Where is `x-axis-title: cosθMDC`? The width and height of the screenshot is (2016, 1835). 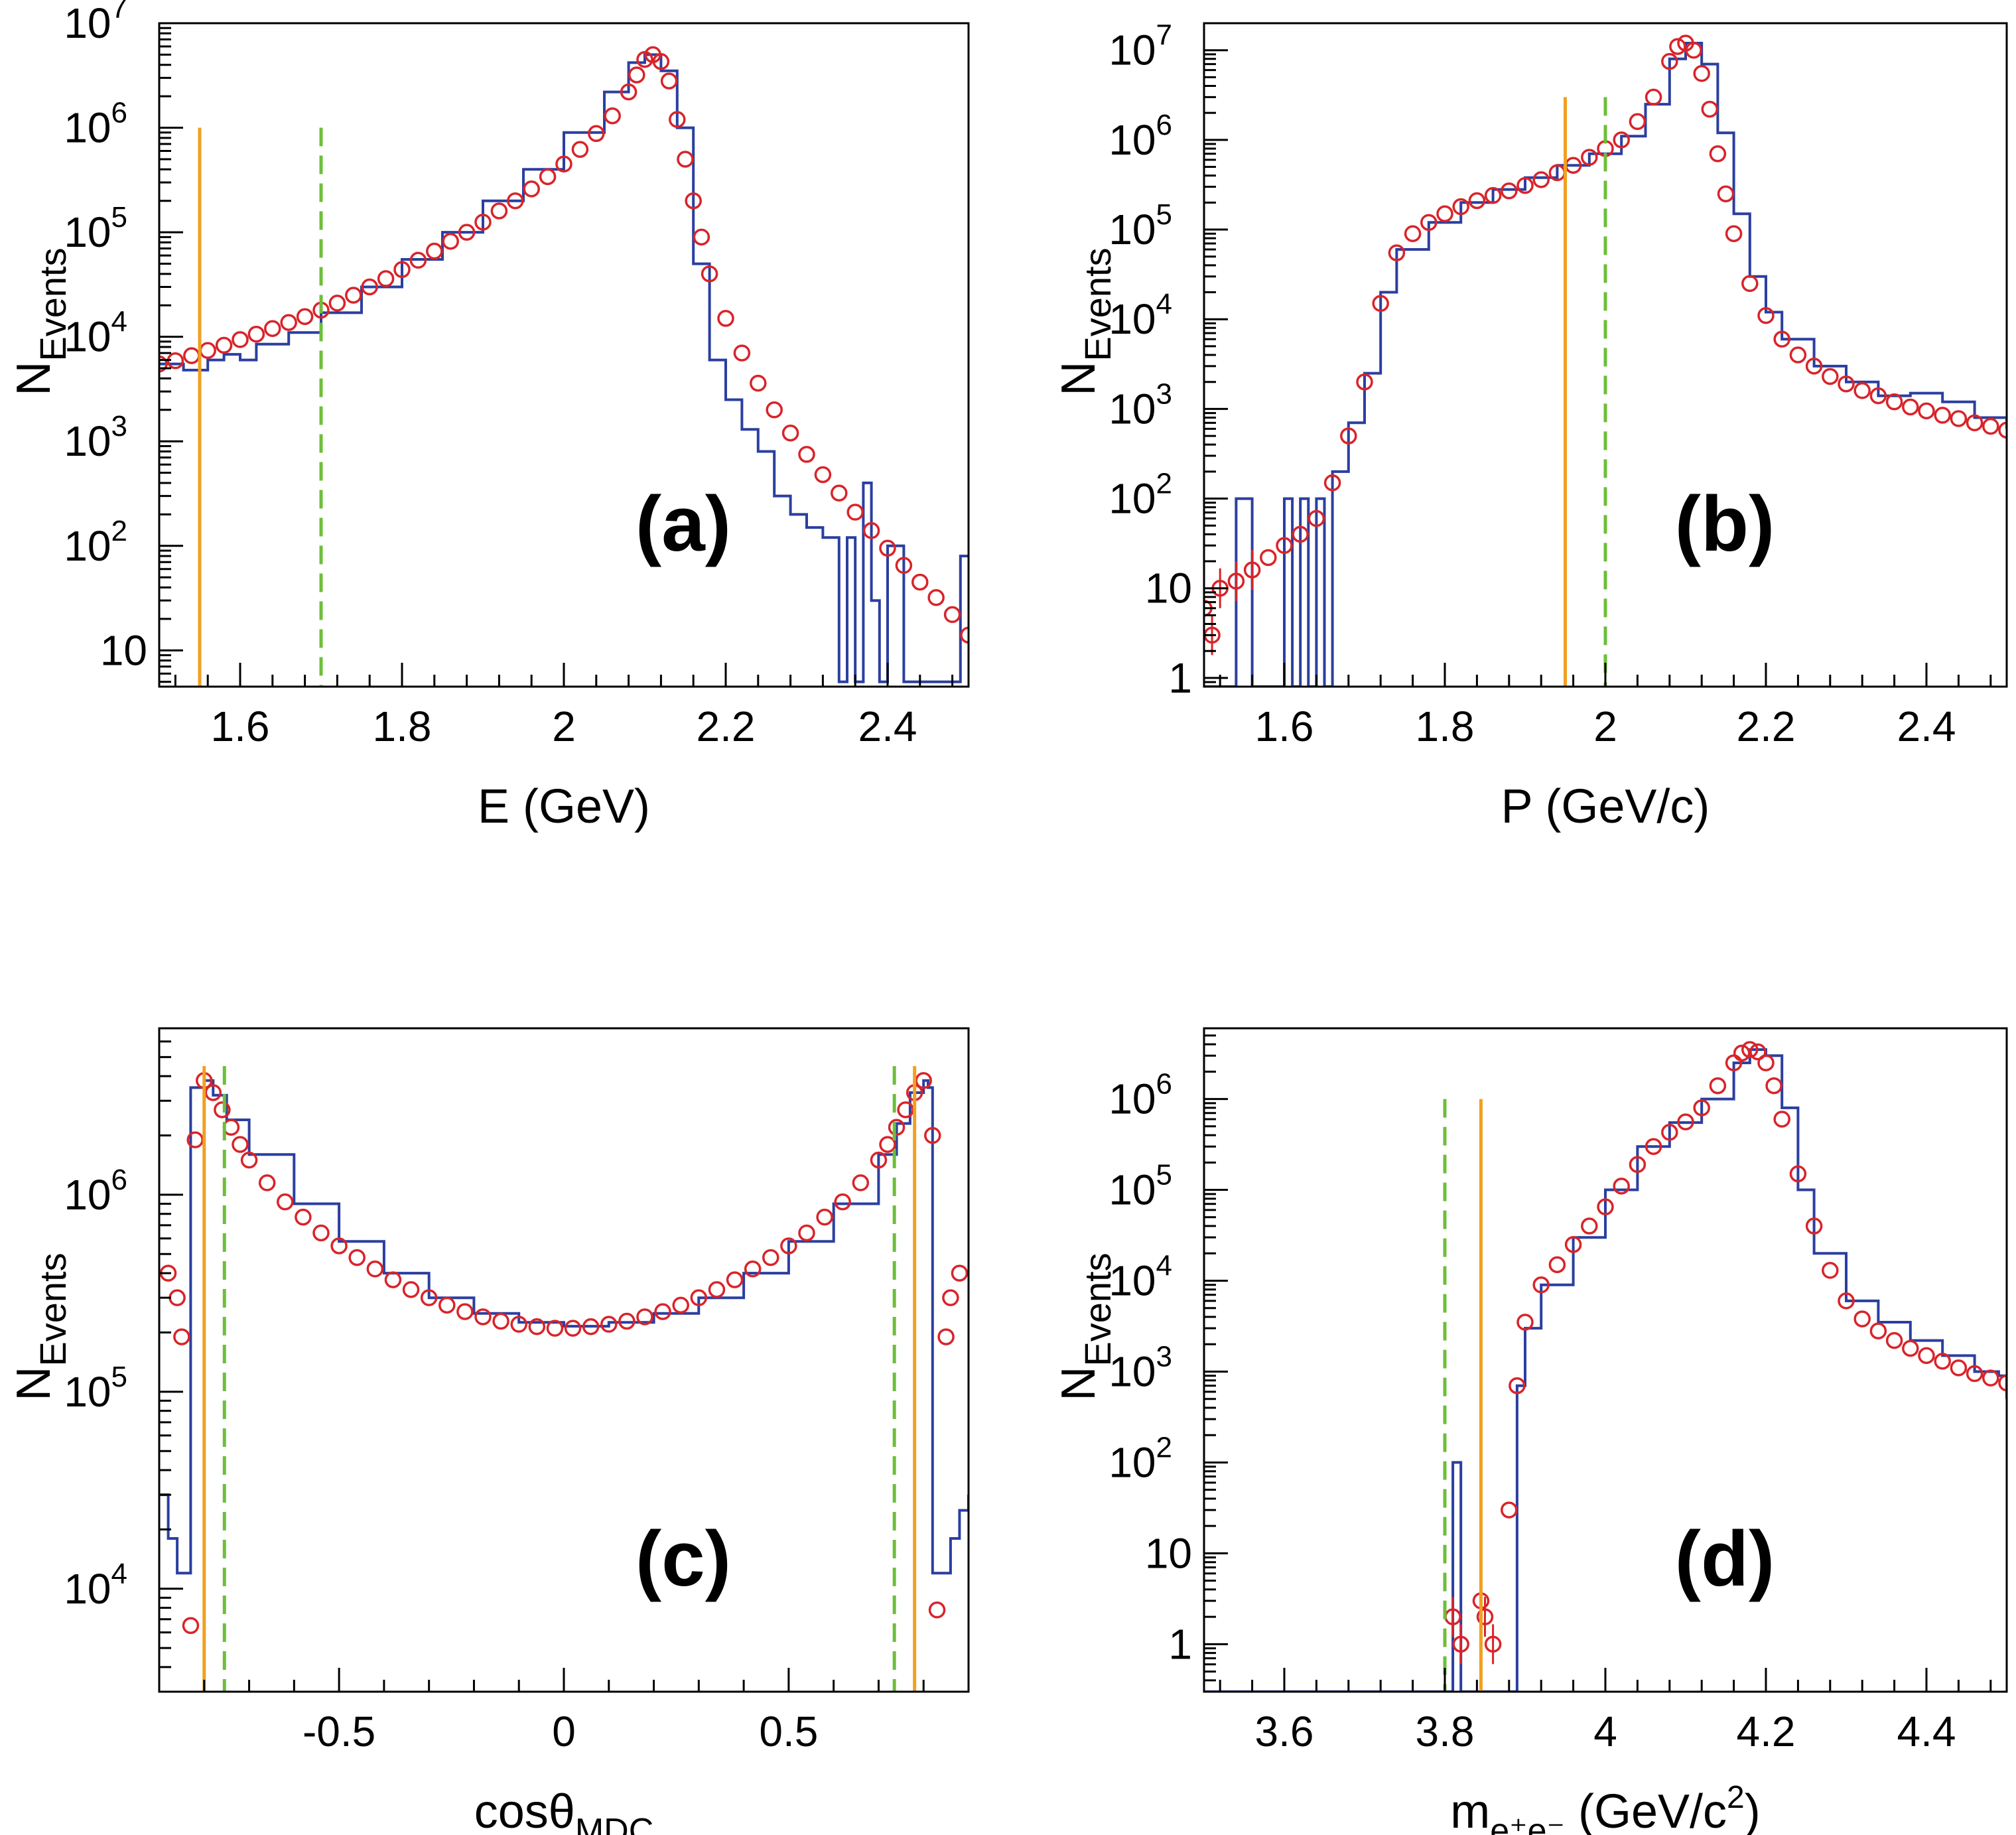
x-axis-title: cosθMDC is located at coordinates (564, 1810).